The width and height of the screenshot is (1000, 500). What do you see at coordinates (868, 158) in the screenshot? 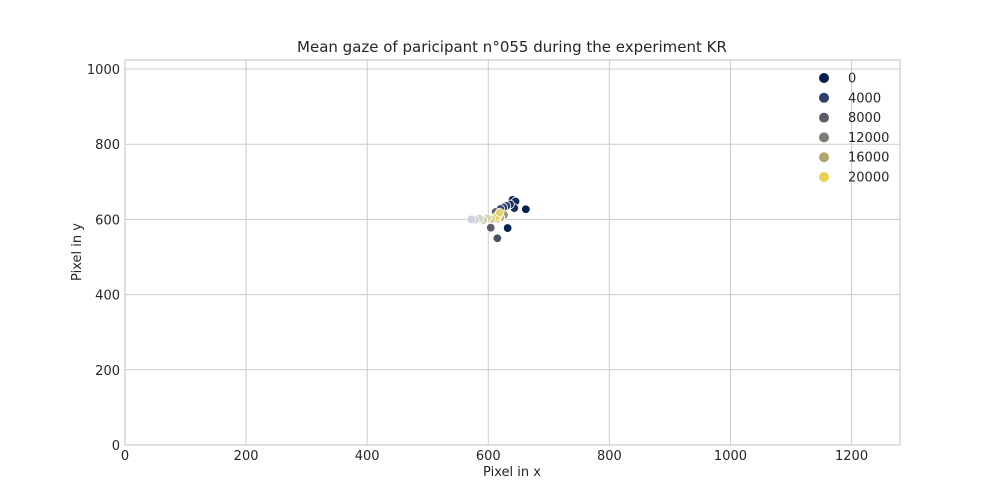
I see `legend-label: 16000` at bounding box center [868, 158].